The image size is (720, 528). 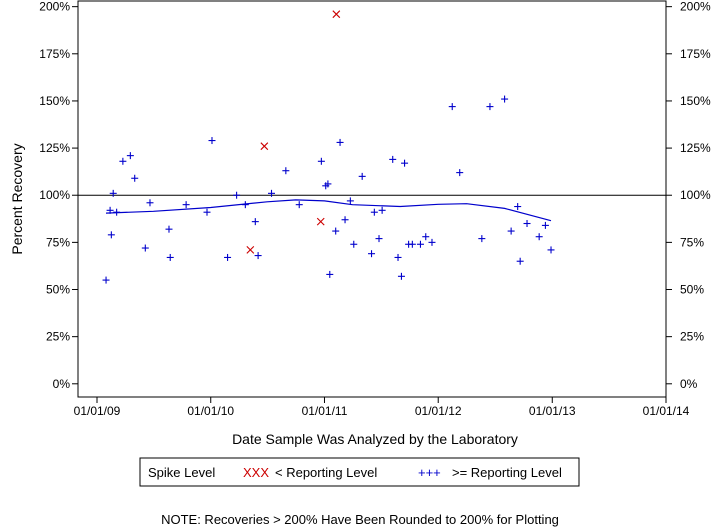 I want to click on x-tick-label: 01/01/13, so click(x=552, y=411).